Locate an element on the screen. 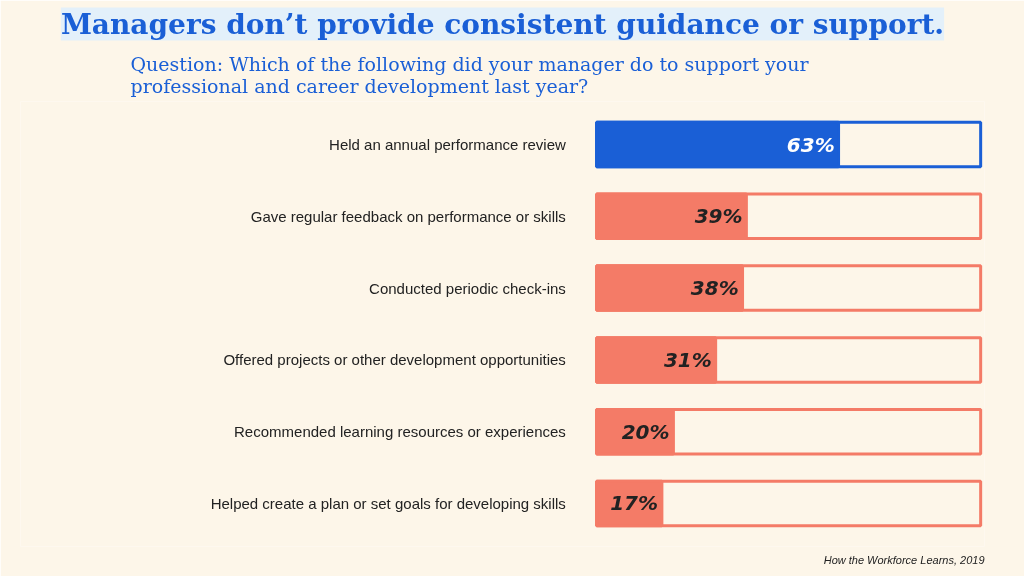  data-label: 20% is located at coordinates (645, 431).